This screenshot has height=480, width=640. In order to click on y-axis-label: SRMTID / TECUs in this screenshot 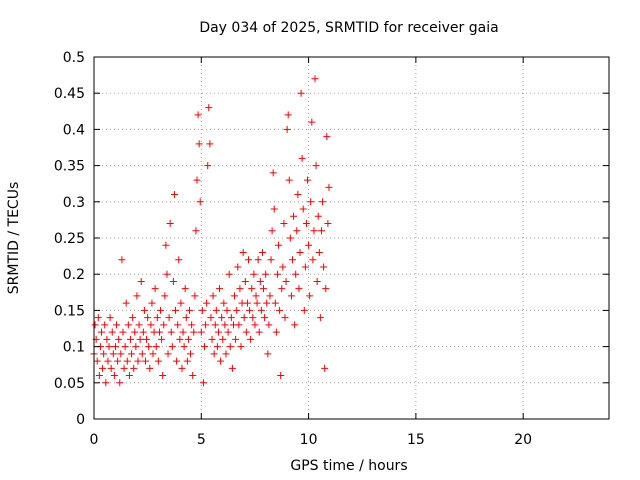, I will do `click(14, 238)`.